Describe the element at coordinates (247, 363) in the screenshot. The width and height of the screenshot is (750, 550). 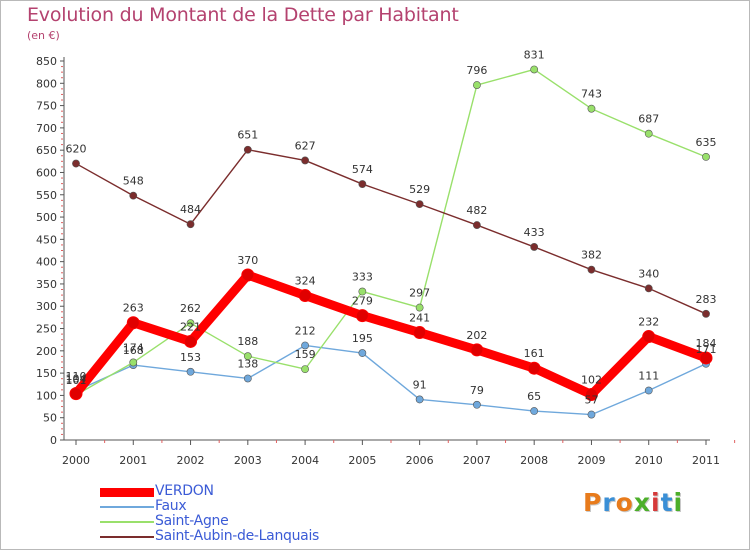
I see `data-label-faux: 138` at that location.